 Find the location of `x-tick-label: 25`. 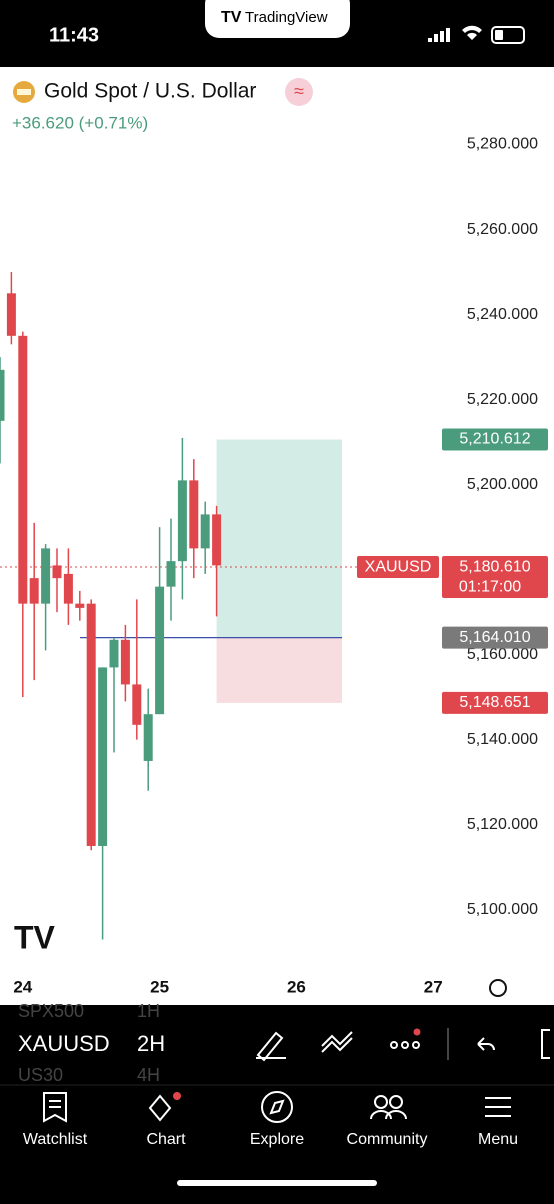

x-tick-label: 25 is located at coordinates (159, 986).